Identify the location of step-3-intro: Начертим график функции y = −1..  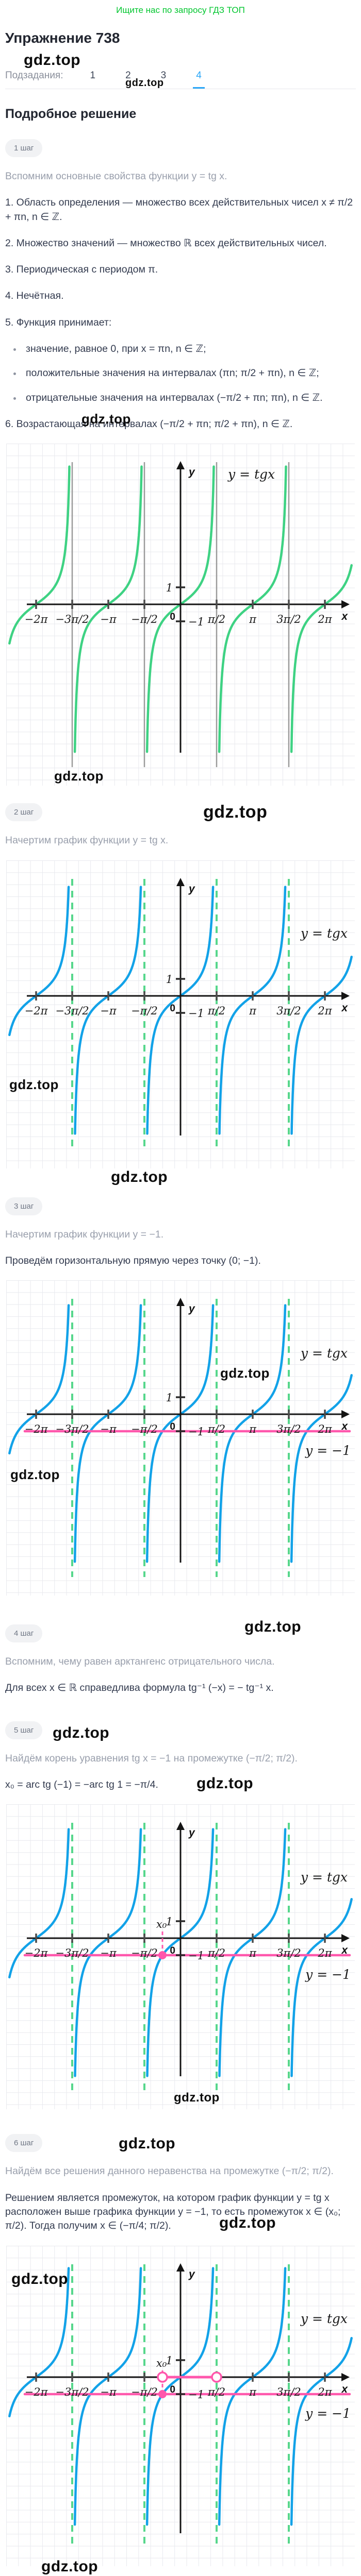
(84, 1234).